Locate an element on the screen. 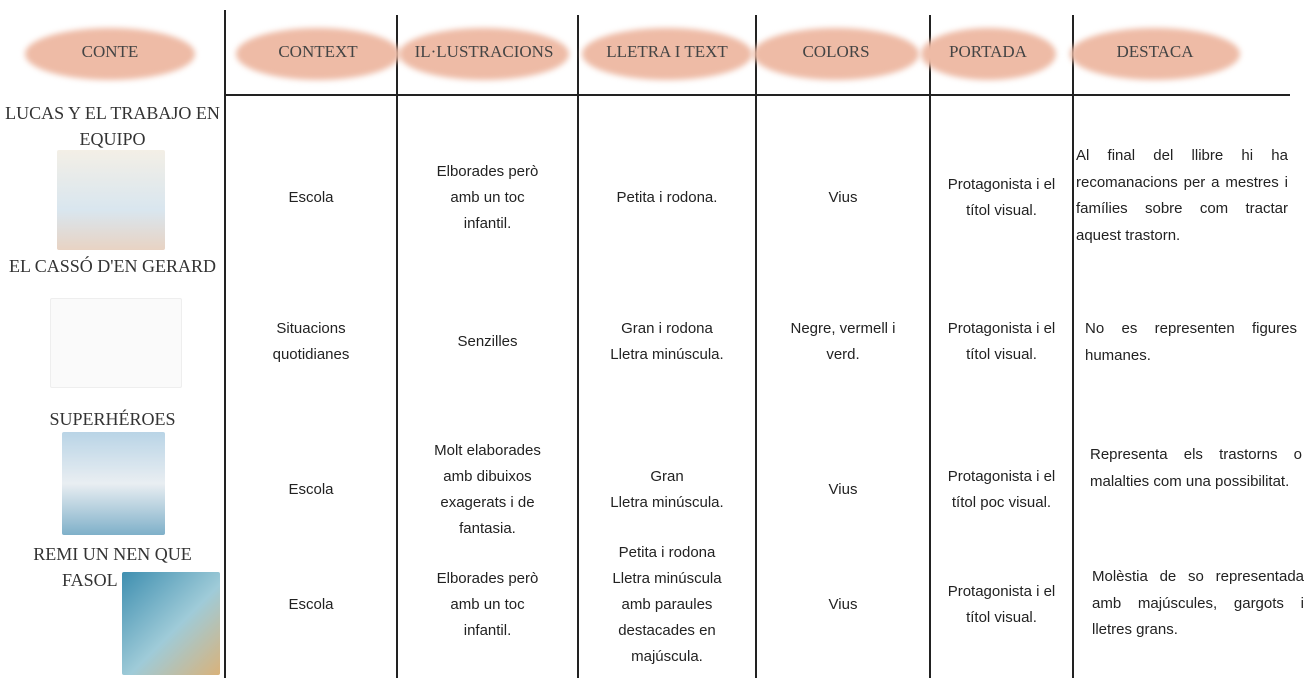 This screenshot has width=1306, height=678. lettering-cell: Petita i rodona. is located at coordinates (667, 198).